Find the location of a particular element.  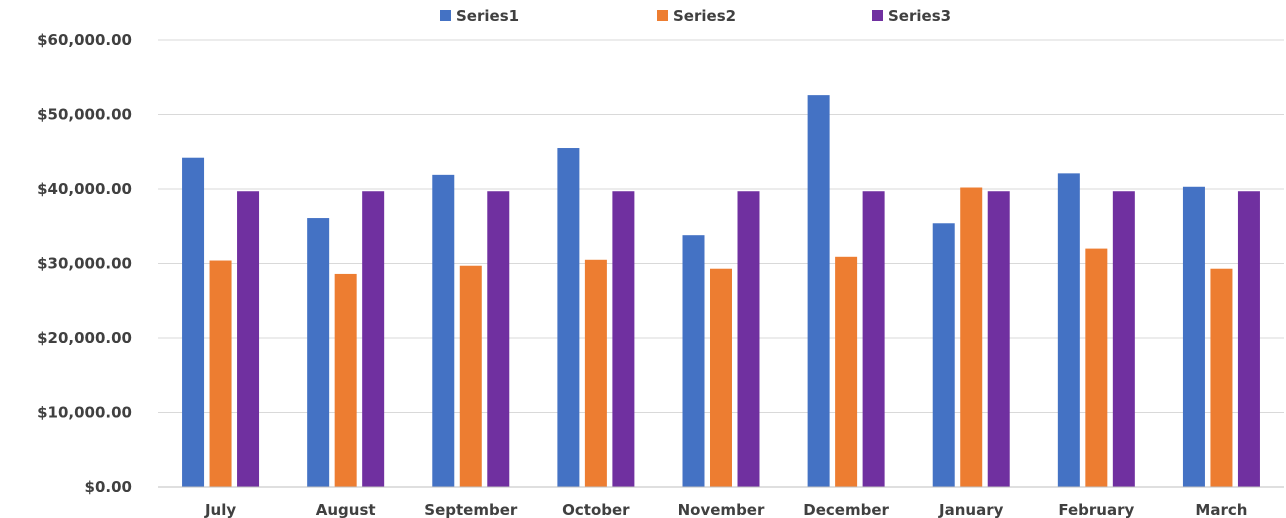

x-tick-label-march: March is located at coordinates (1221, 509).